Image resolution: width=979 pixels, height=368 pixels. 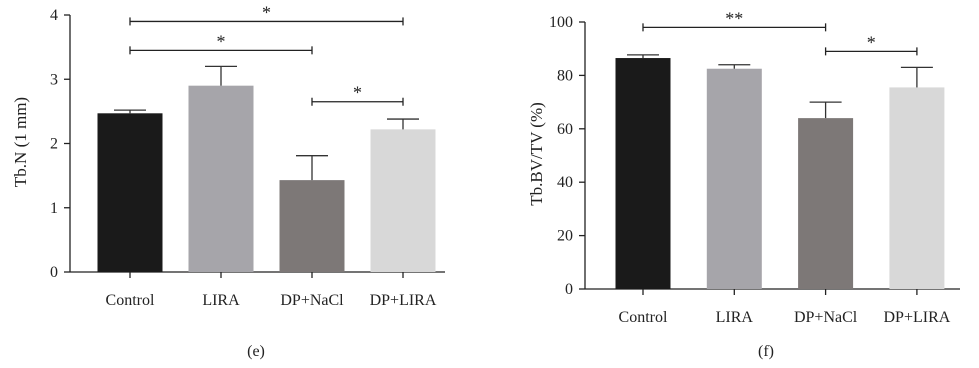 I want to click on y-axis-label: Tb.BV/TV (%), so click(x=536, y=154).